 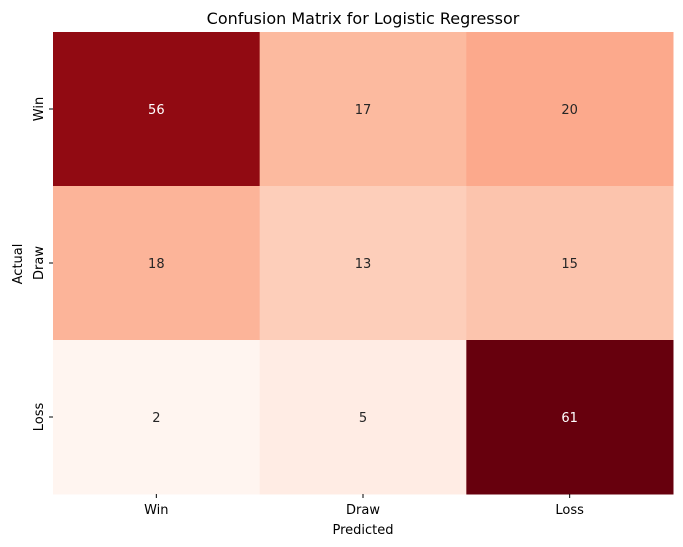 What do you see at coordinates (363, 510) in the screenshot?
I see `x-tick-label: Draw` at bounding box center [363, 510].